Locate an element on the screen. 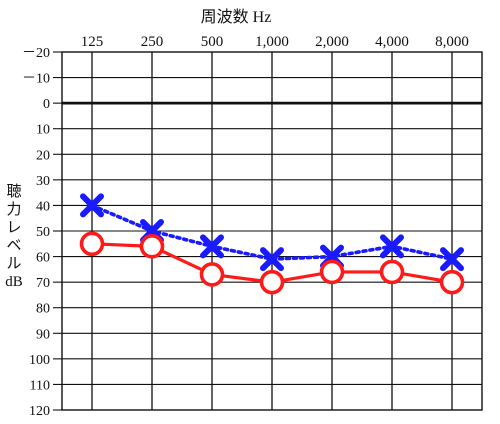 The height and width of the screenshot is (424, 500). x-tick-label: 250 is located at coordinates (152, 42).